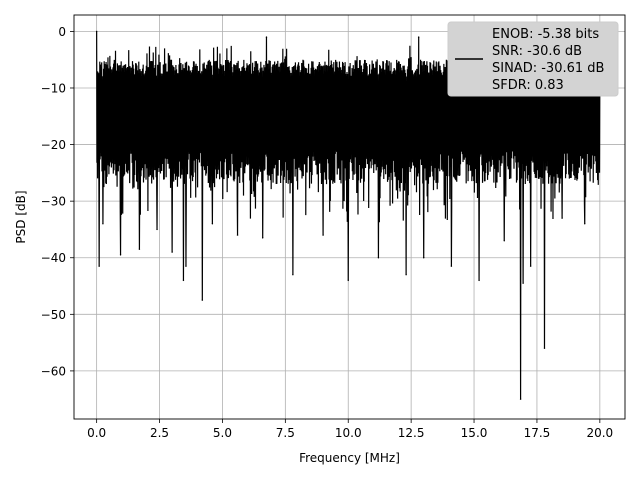  Describe the element at coordinates (53, 371) in the screenshot. I see `y-tick-label: −60` at that location.